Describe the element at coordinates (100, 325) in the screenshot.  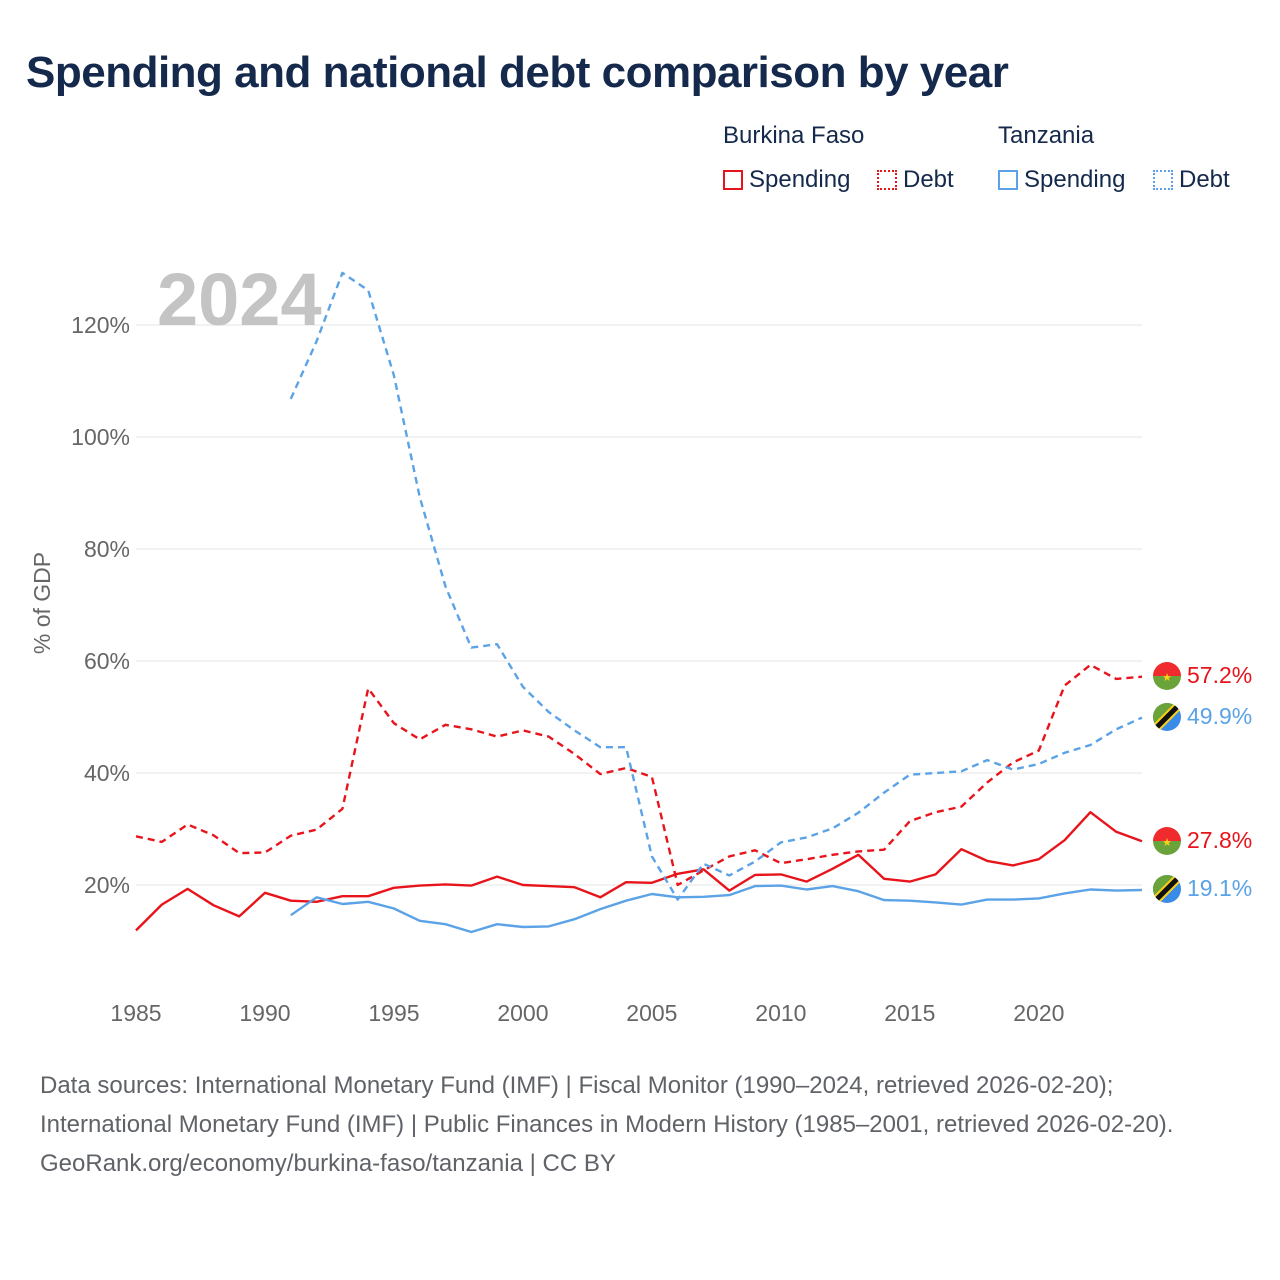
I see `y-tick-label: 120%` at that location.